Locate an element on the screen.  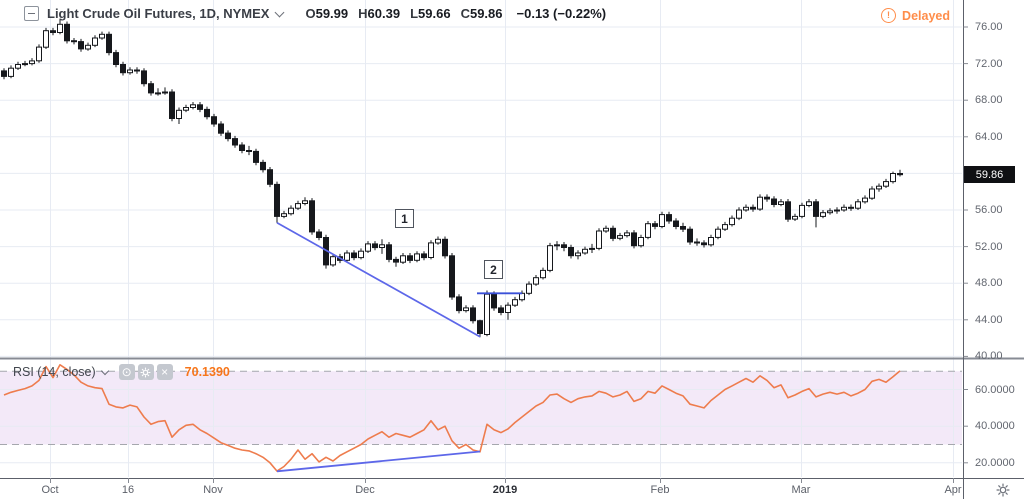
axis-price-label: 20.0000 is located at coordinates (995, 462).